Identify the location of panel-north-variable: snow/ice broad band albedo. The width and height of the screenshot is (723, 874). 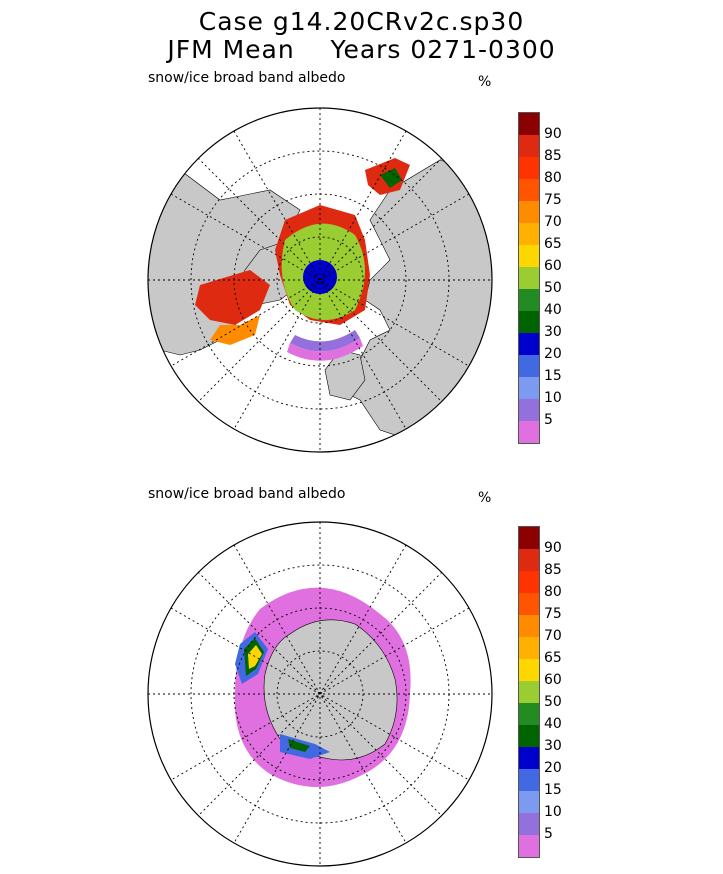
(247, 78).